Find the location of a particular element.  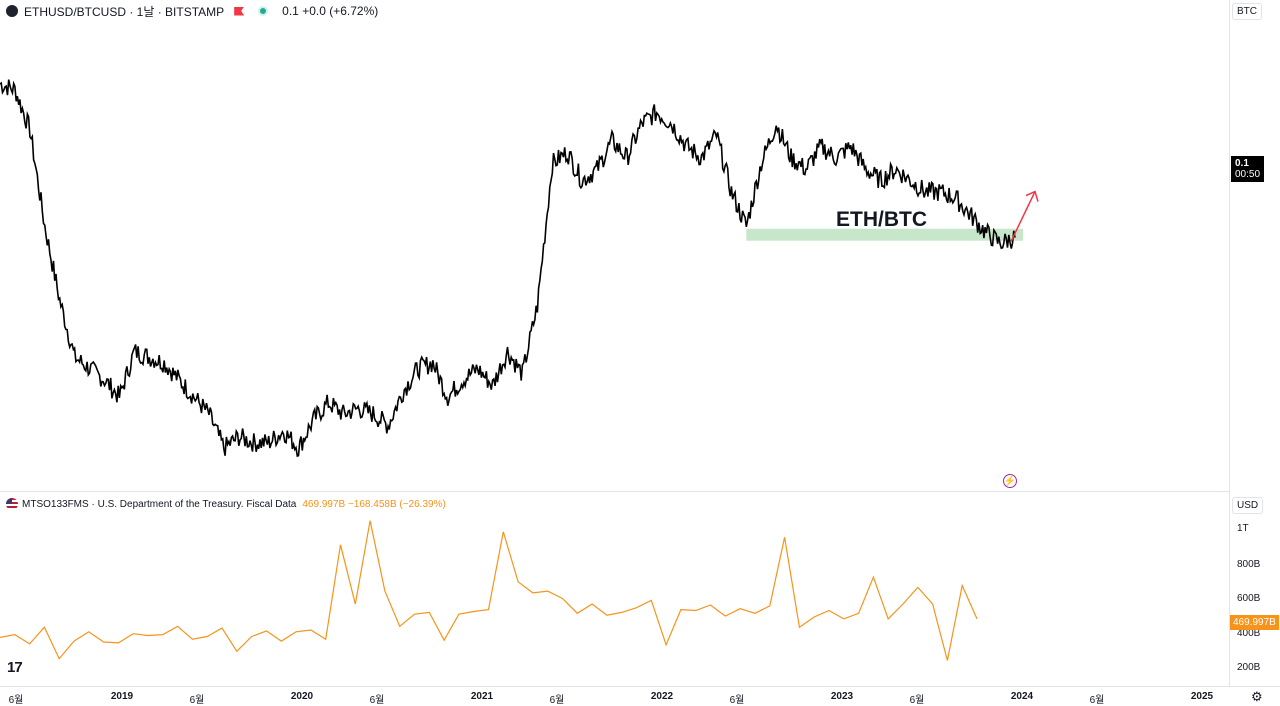

x-tick: 2020 is located at coordinates (302, 696).